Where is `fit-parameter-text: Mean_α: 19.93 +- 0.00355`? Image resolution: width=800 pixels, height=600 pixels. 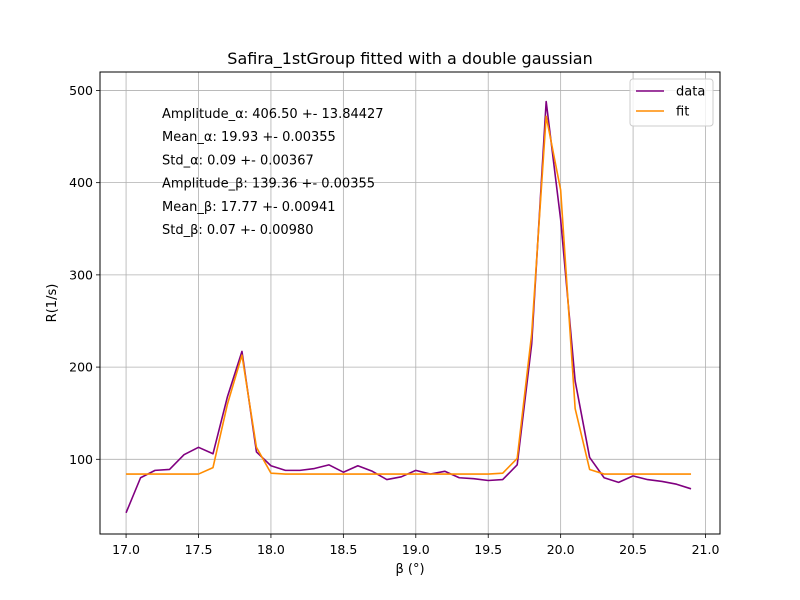 fit-parameter-text: Mean_α: 19.93 +- 0.00355 is located at coordinates (249, 137).